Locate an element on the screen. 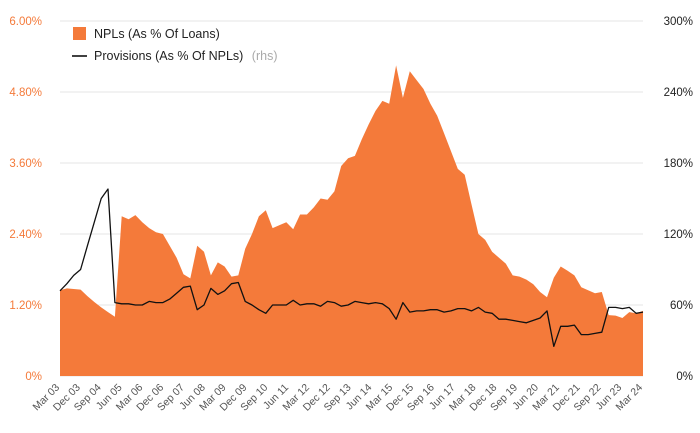 The image size is (700, 433). left-tick-label: 0% is located at coordinates (33, 377).